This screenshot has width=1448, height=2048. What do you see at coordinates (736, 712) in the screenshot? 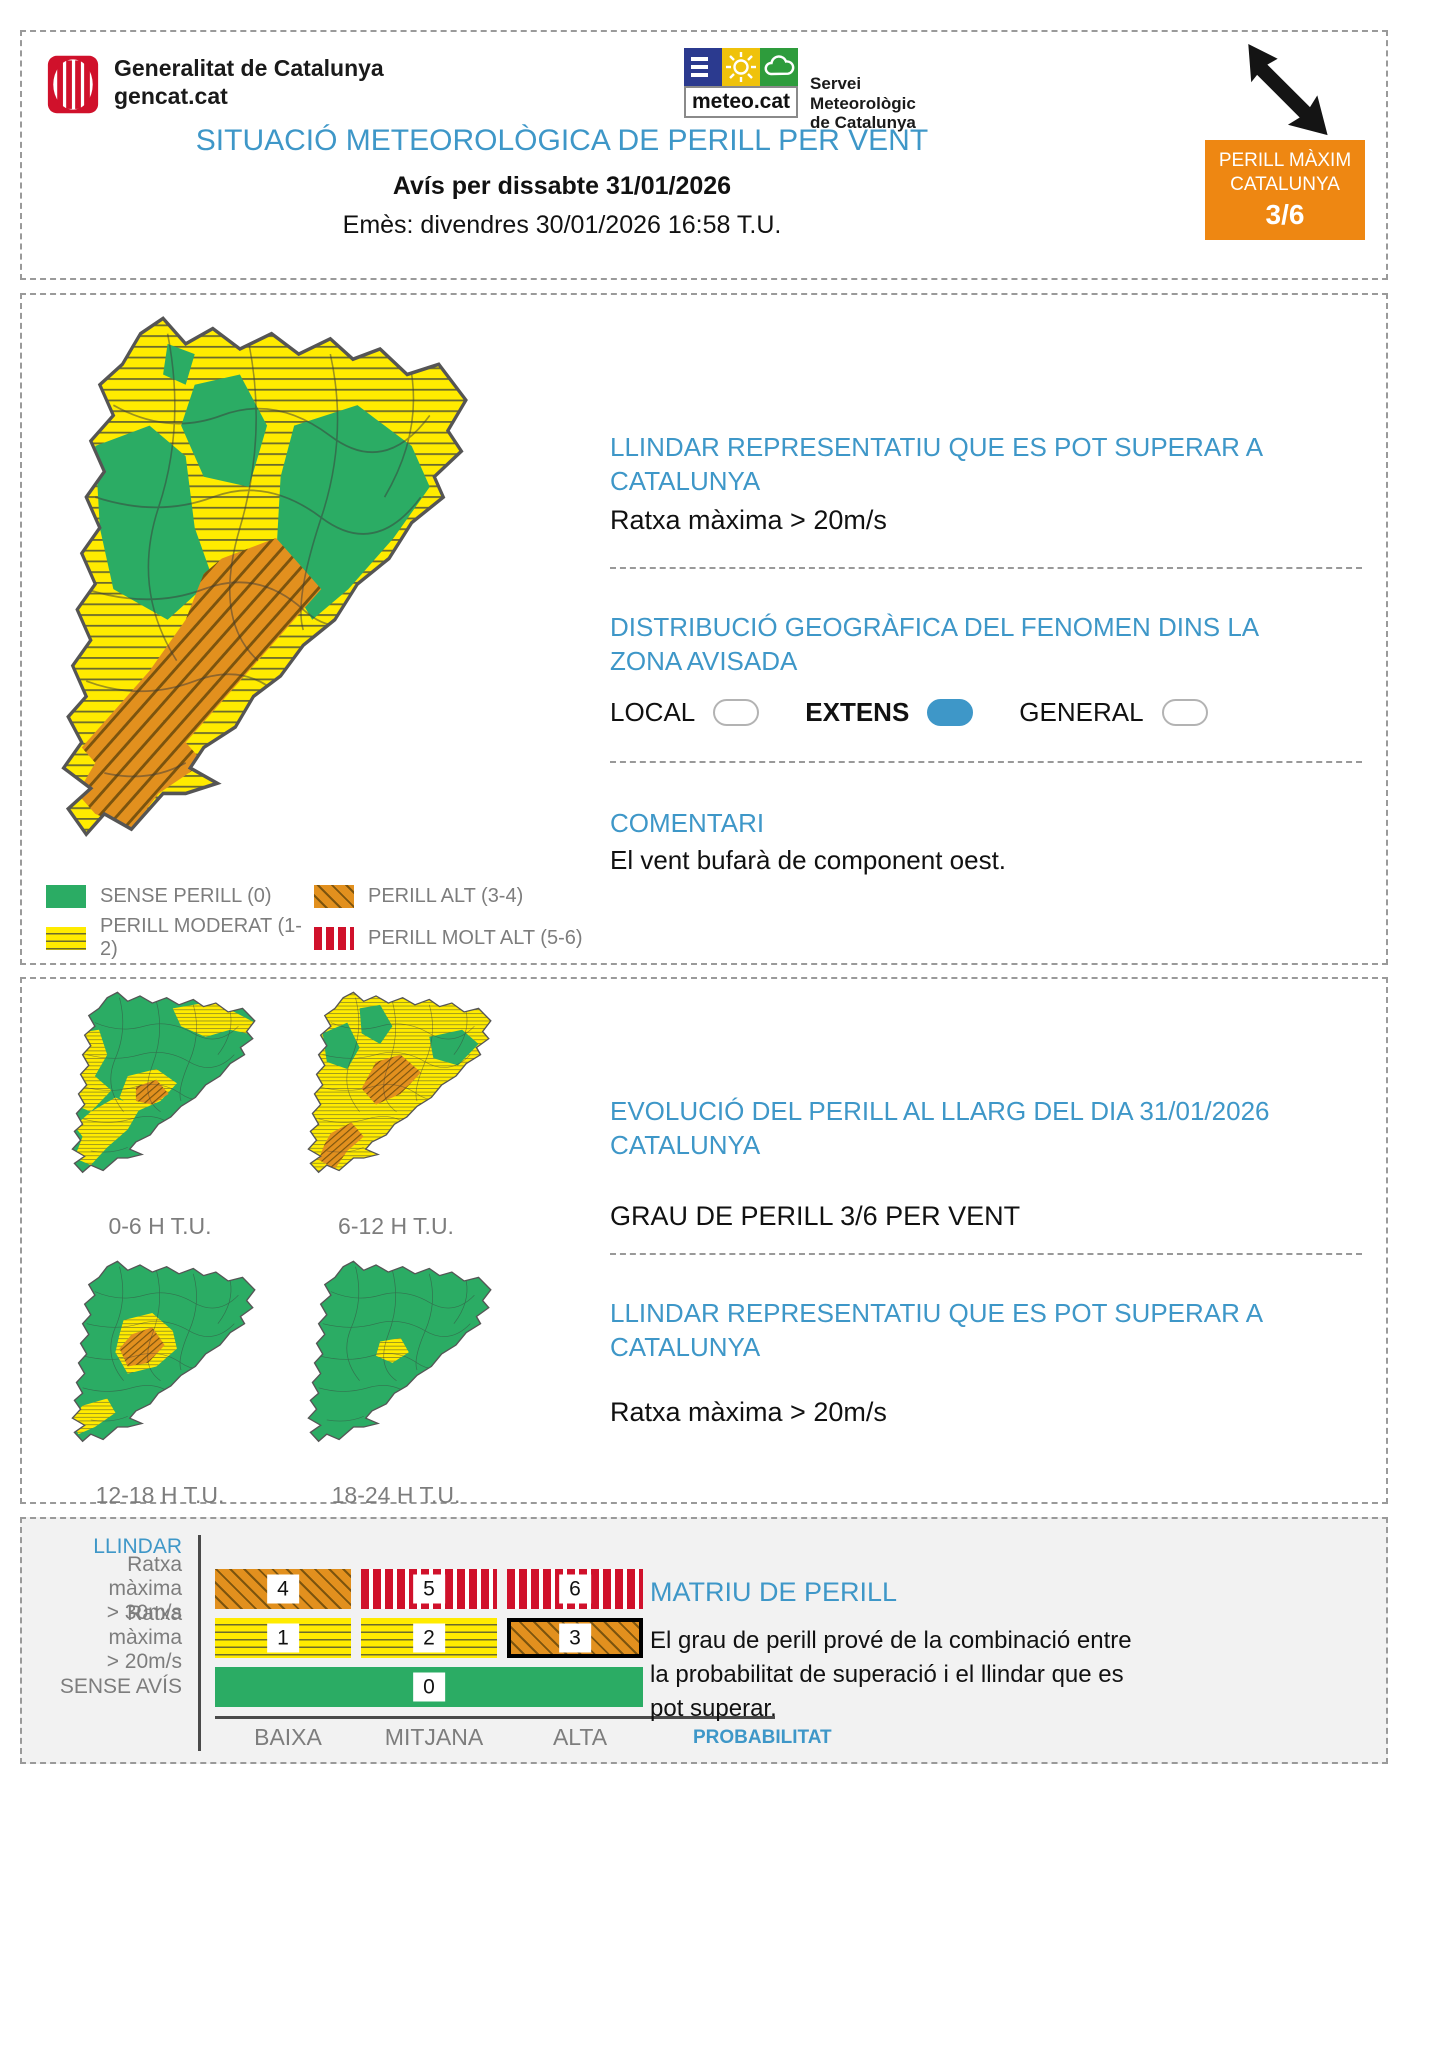
I see `radio-local` at bounding box center [736, 712].